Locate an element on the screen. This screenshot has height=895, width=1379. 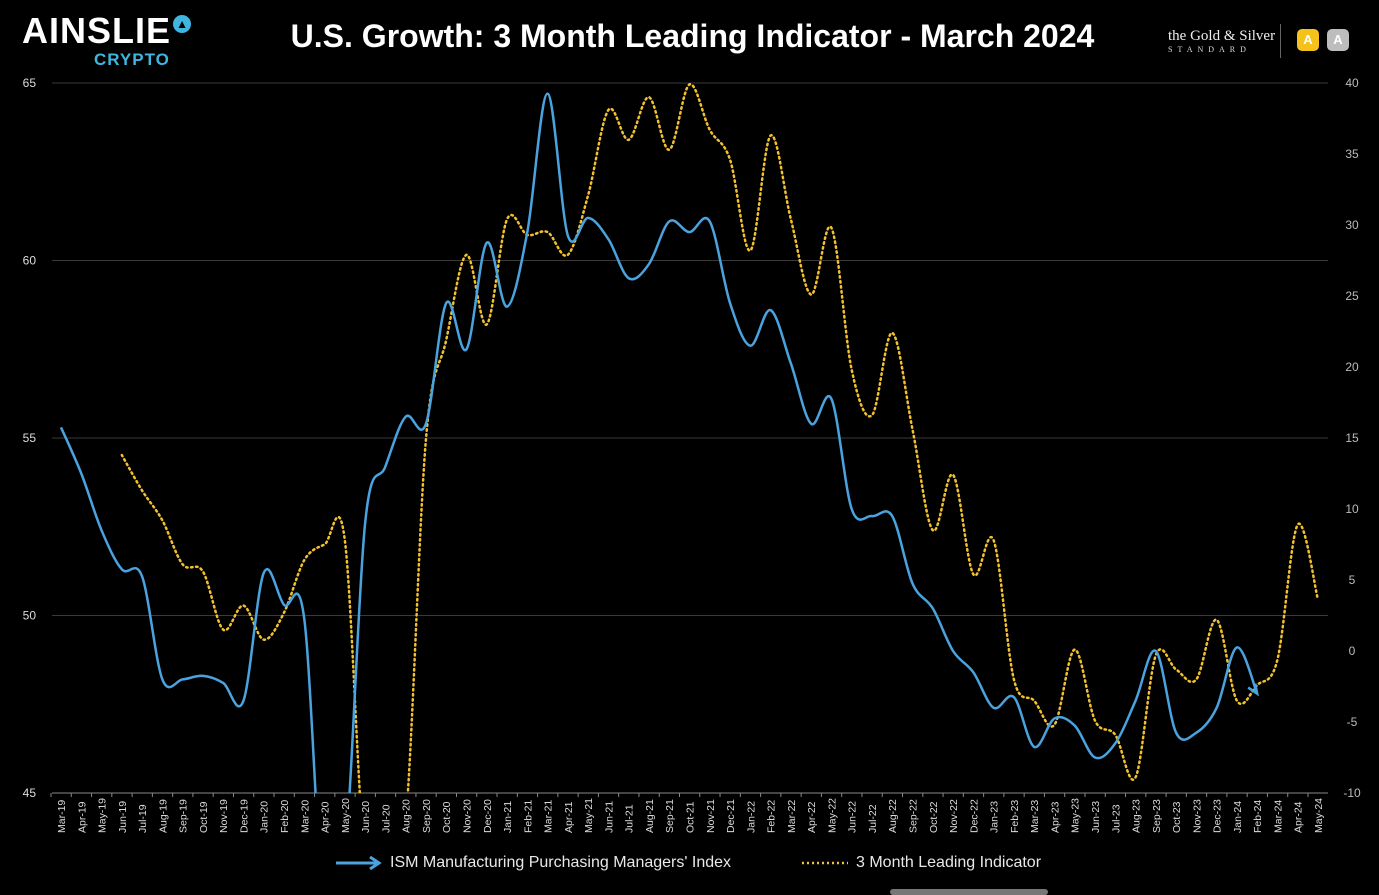
x-tick-label: Nov-22 is located at coordinates (954, 816).